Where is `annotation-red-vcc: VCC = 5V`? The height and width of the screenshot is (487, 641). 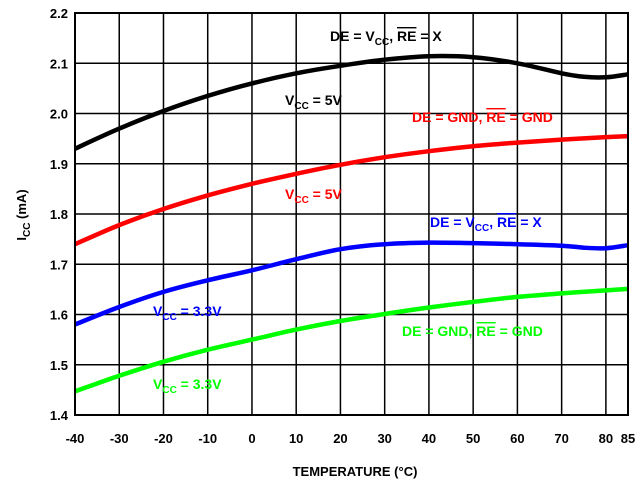
annotation-red-vcc: VCC = 5V is located at coordinates (314, 196).